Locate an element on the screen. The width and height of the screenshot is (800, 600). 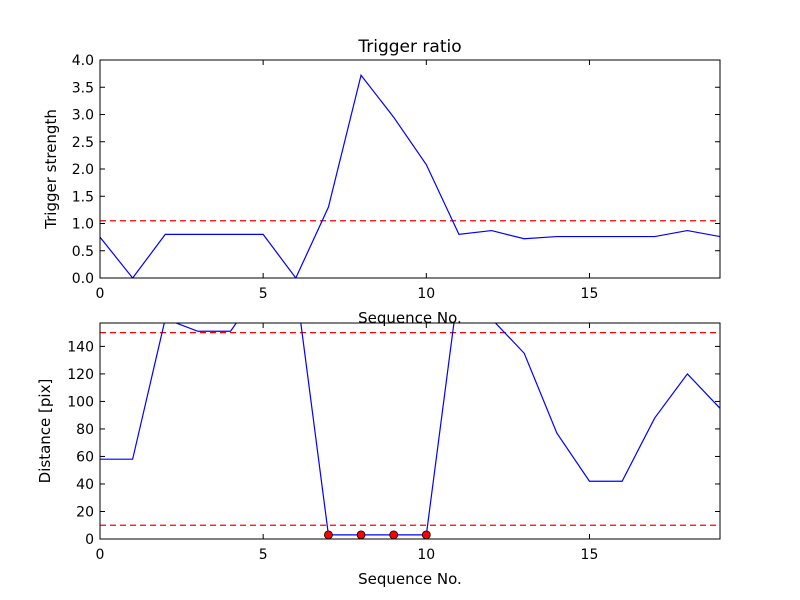
y-tick-label: 120 is located at coordinates (80, 375).